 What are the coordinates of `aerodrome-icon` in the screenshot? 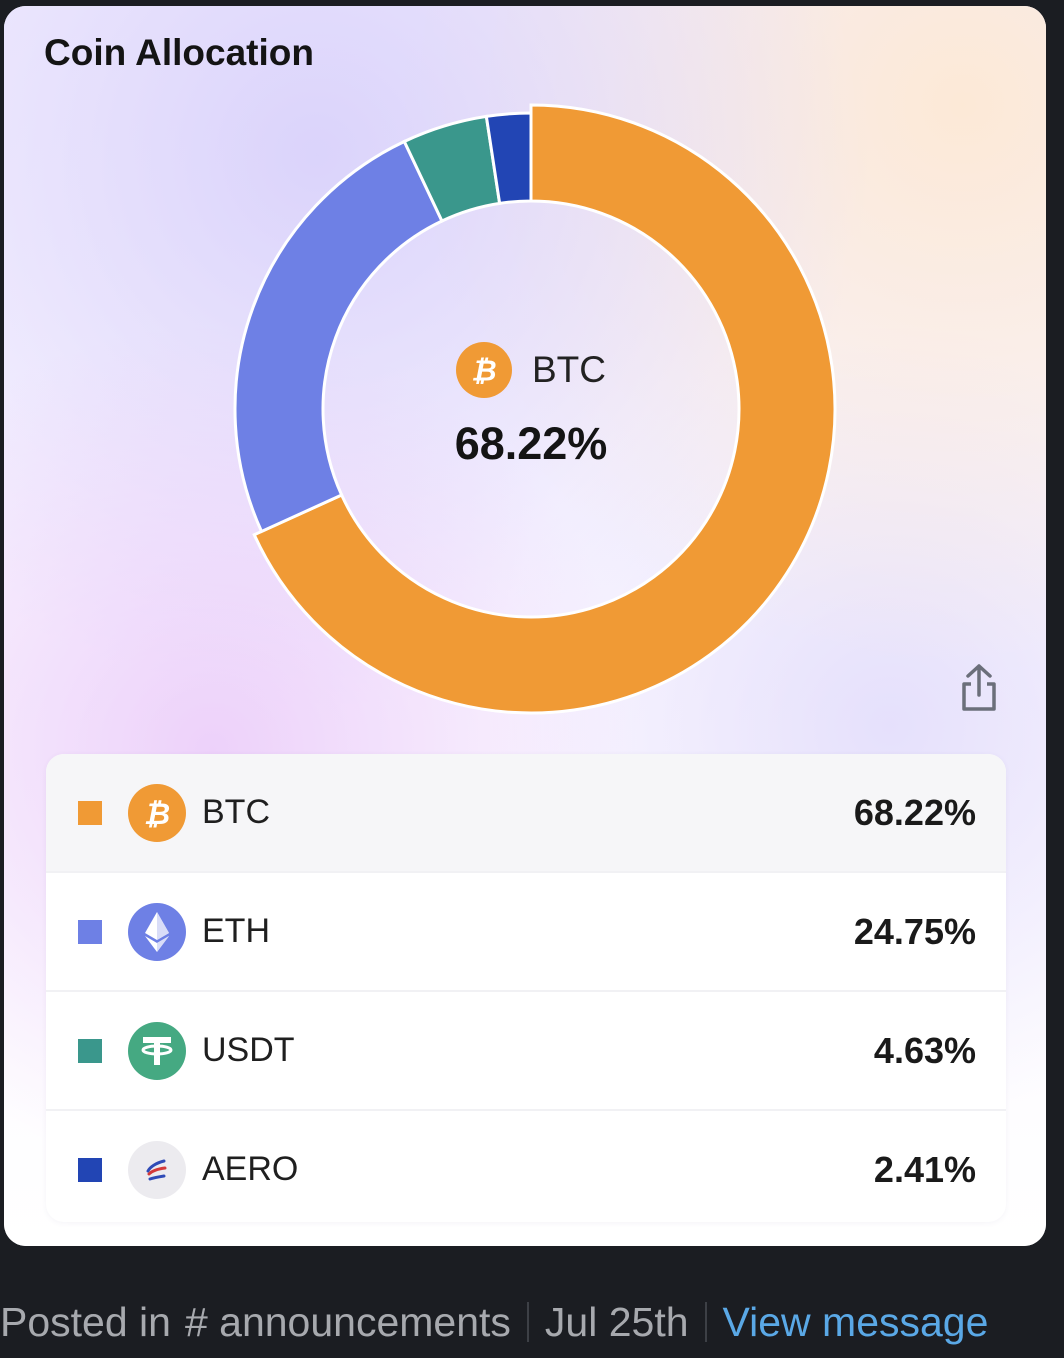 It's located at (157, 1169).